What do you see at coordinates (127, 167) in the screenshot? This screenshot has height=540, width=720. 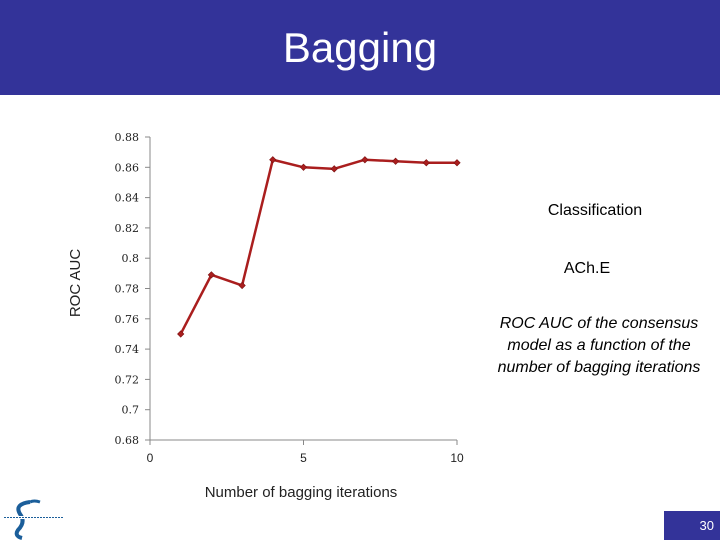 I see `y-tick-label: 0.86` at bounding box center [127, 167].